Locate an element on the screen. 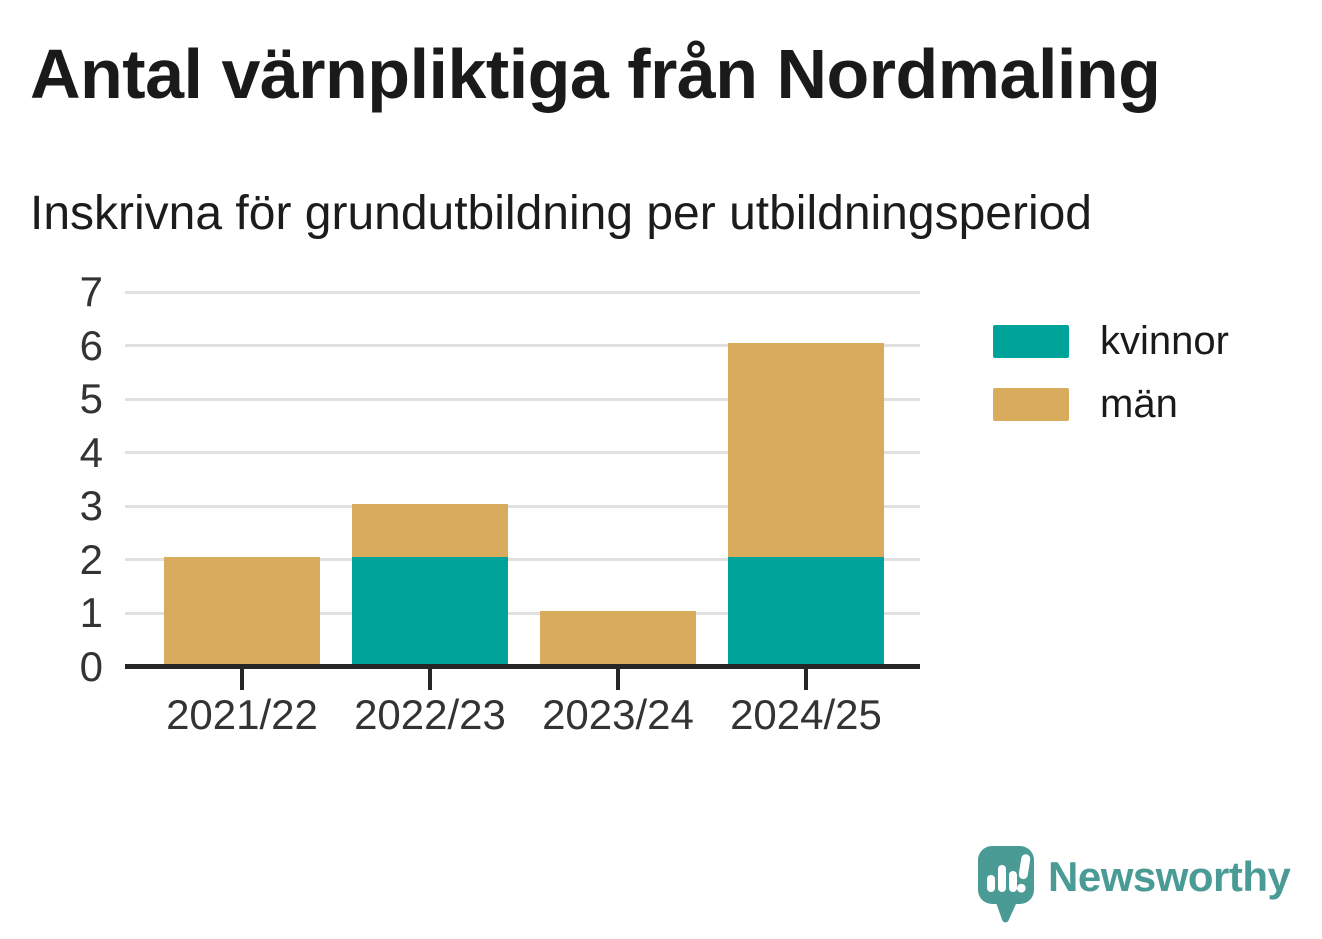 This screenshot has width=1322, height=939. y-axis-label-3: 3 is located at coordinates (91, 505).